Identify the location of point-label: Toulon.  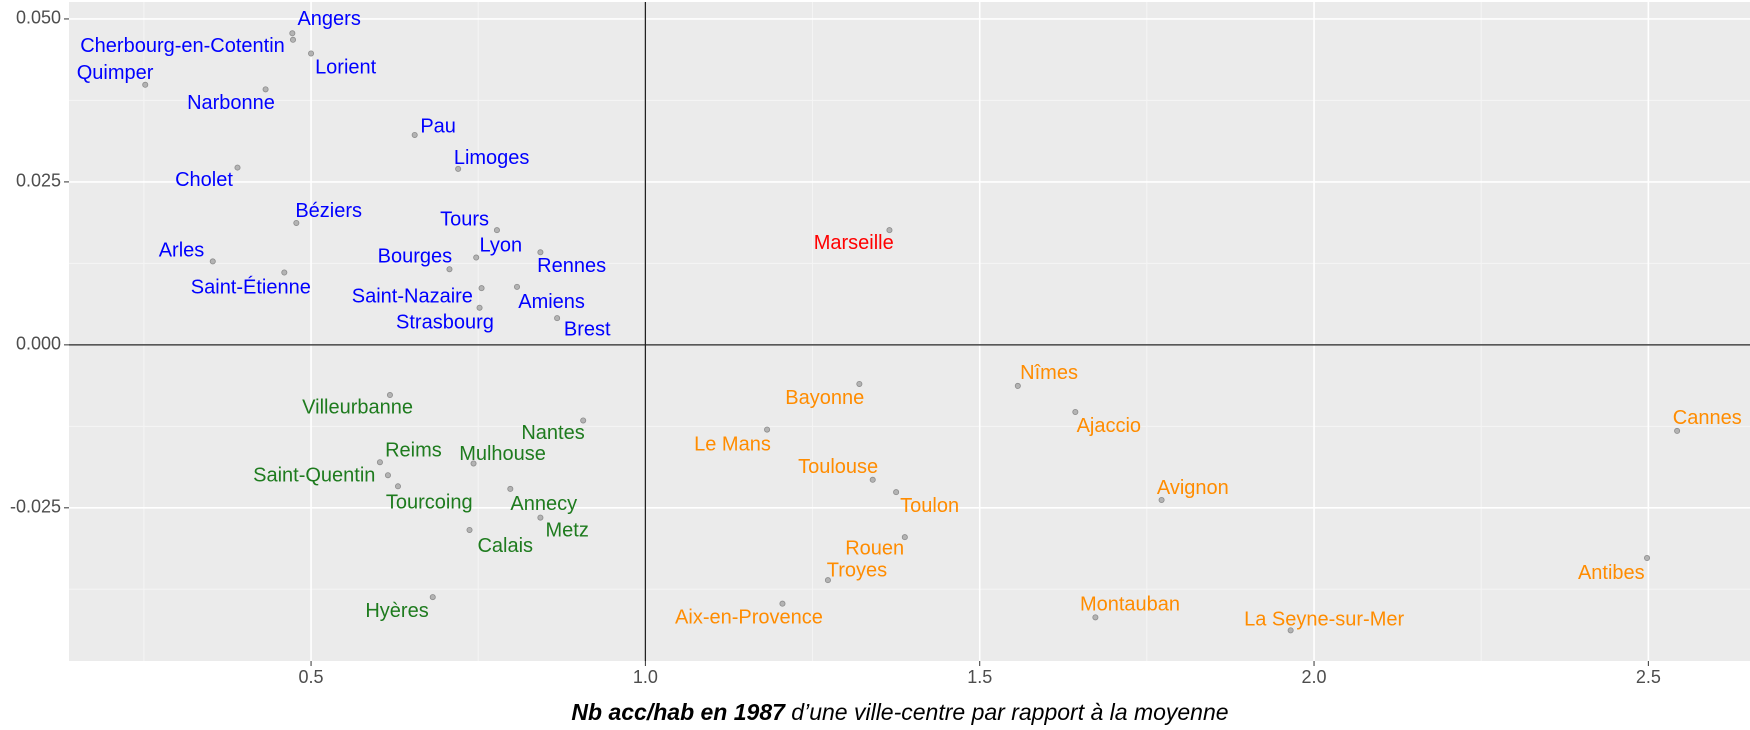
(929, 506).